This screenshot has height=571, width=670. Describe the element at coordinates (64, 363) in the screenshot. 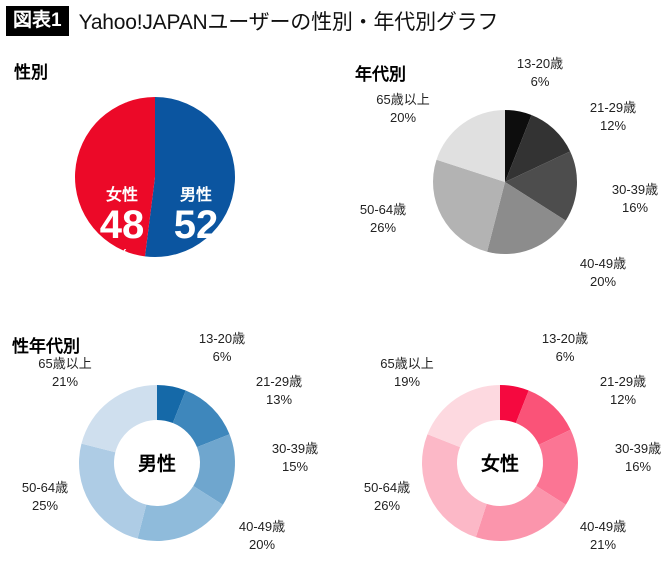

I see `male-label-6: 65歳以上` at that location.